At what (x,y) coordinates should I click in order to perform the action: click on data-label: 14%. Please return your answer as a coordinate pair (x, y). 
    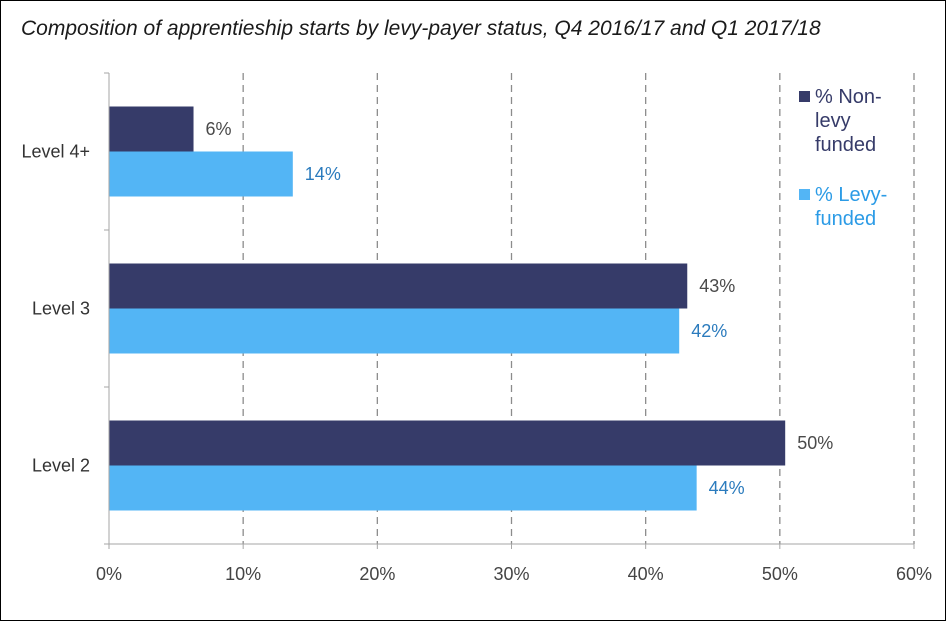
    Looking at the image, I should click on (323, 174).